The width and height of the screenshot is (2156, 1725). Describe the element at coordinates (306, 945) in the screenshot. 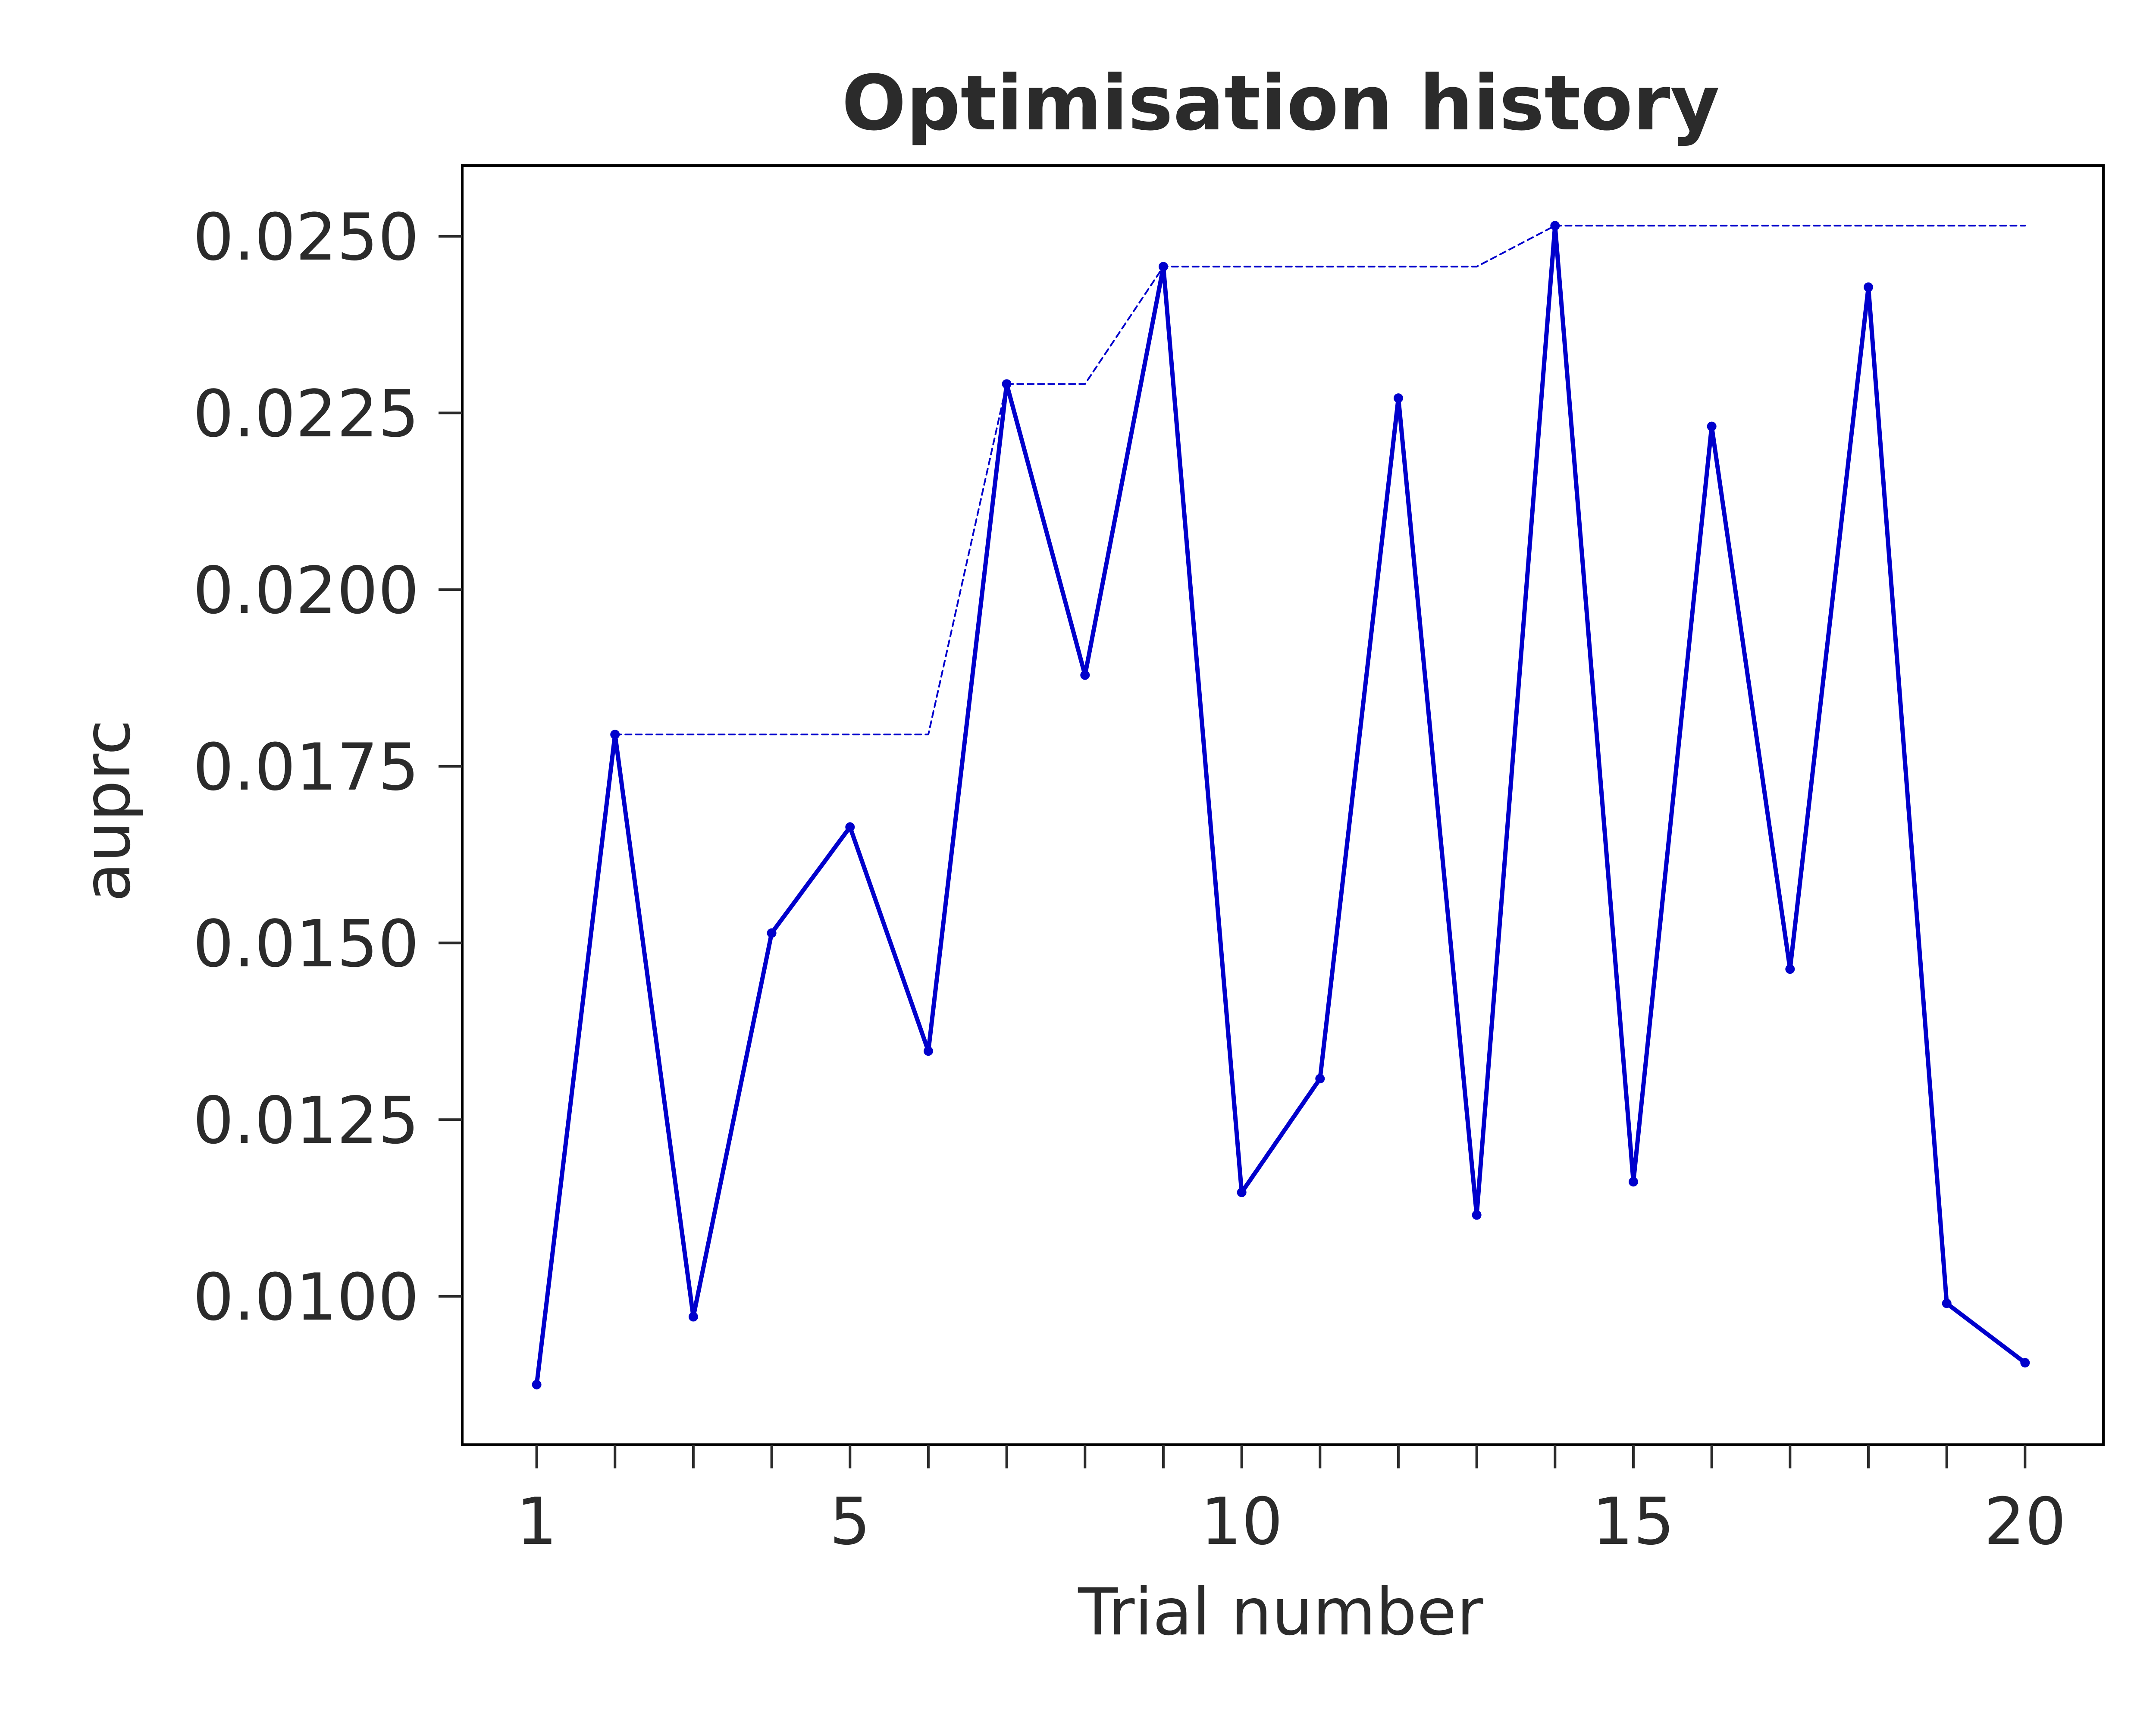

I see `y-tick-label: 0.0150` at that location.